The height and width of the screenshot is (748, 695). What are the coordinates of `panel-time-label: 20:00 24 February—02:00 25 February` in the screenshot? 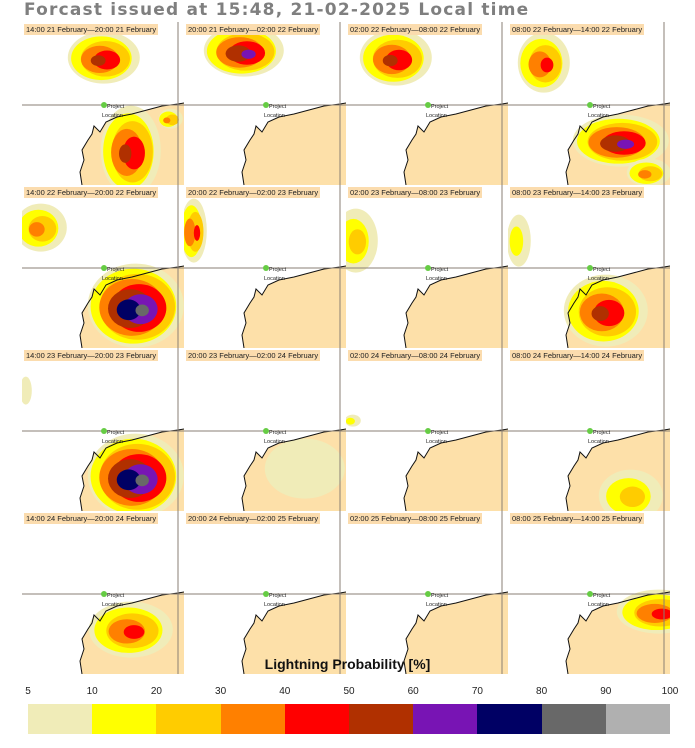 It's located at (253, 518).